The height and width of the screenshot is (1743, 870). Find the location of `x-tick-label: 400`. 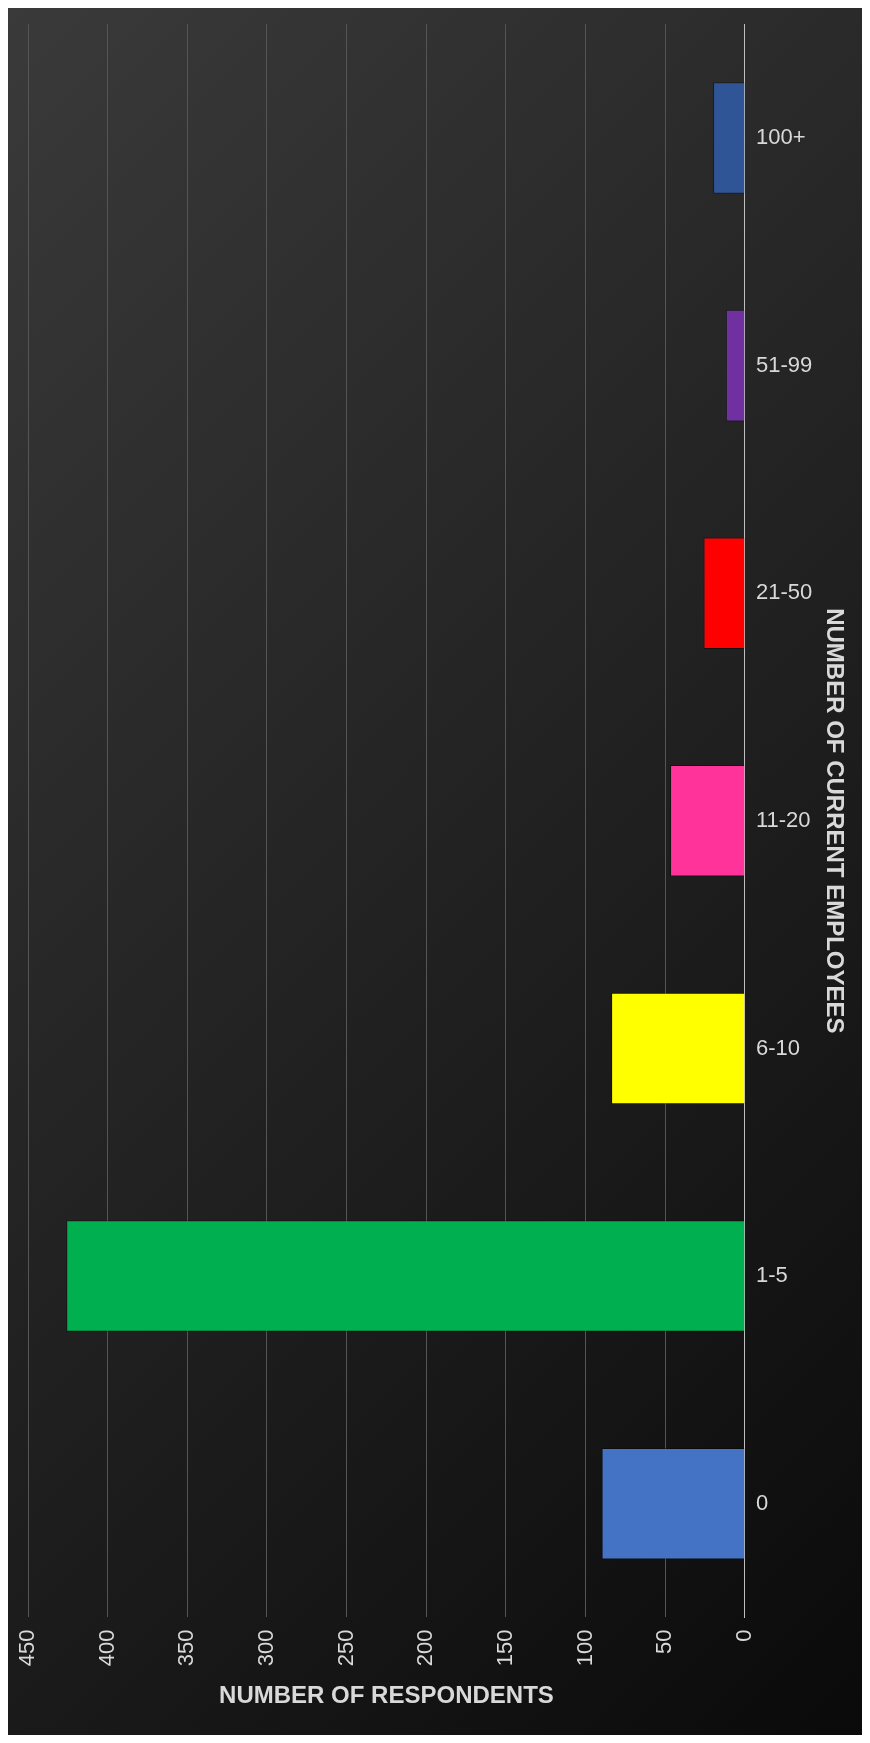

x-tick-label: 400 is located at coordinates (106, 1648).